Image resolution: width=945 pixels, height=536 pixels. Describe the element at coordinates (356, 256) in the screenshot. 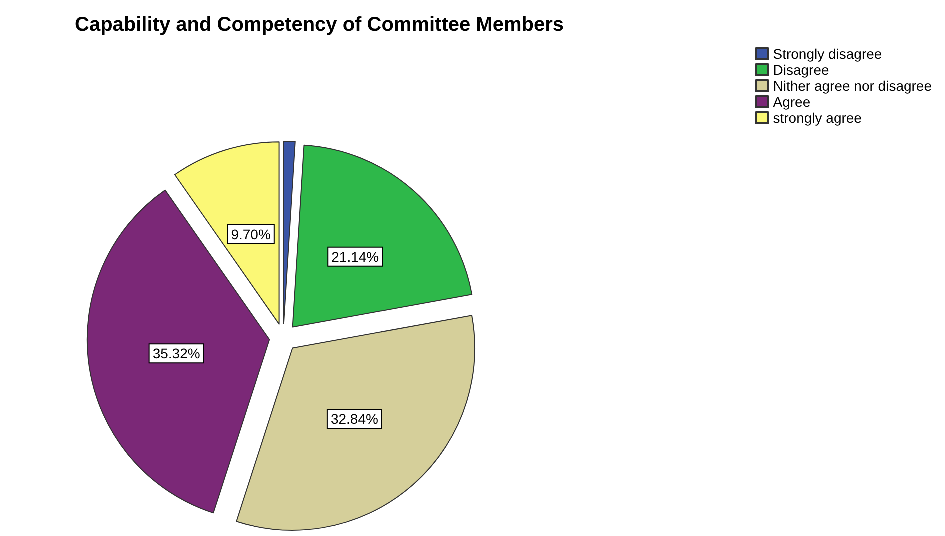

I see `data-label: 21.14%` at that location.